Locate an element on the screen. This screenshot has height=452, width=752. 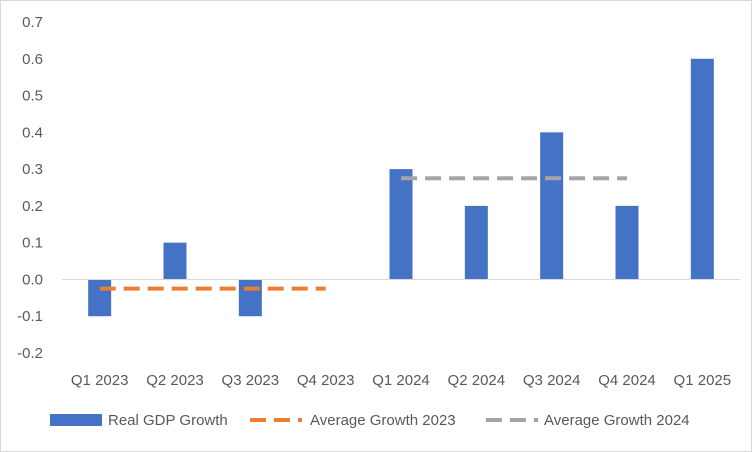
y-tick-label: 0.6 is located at coordinates (32, 59).